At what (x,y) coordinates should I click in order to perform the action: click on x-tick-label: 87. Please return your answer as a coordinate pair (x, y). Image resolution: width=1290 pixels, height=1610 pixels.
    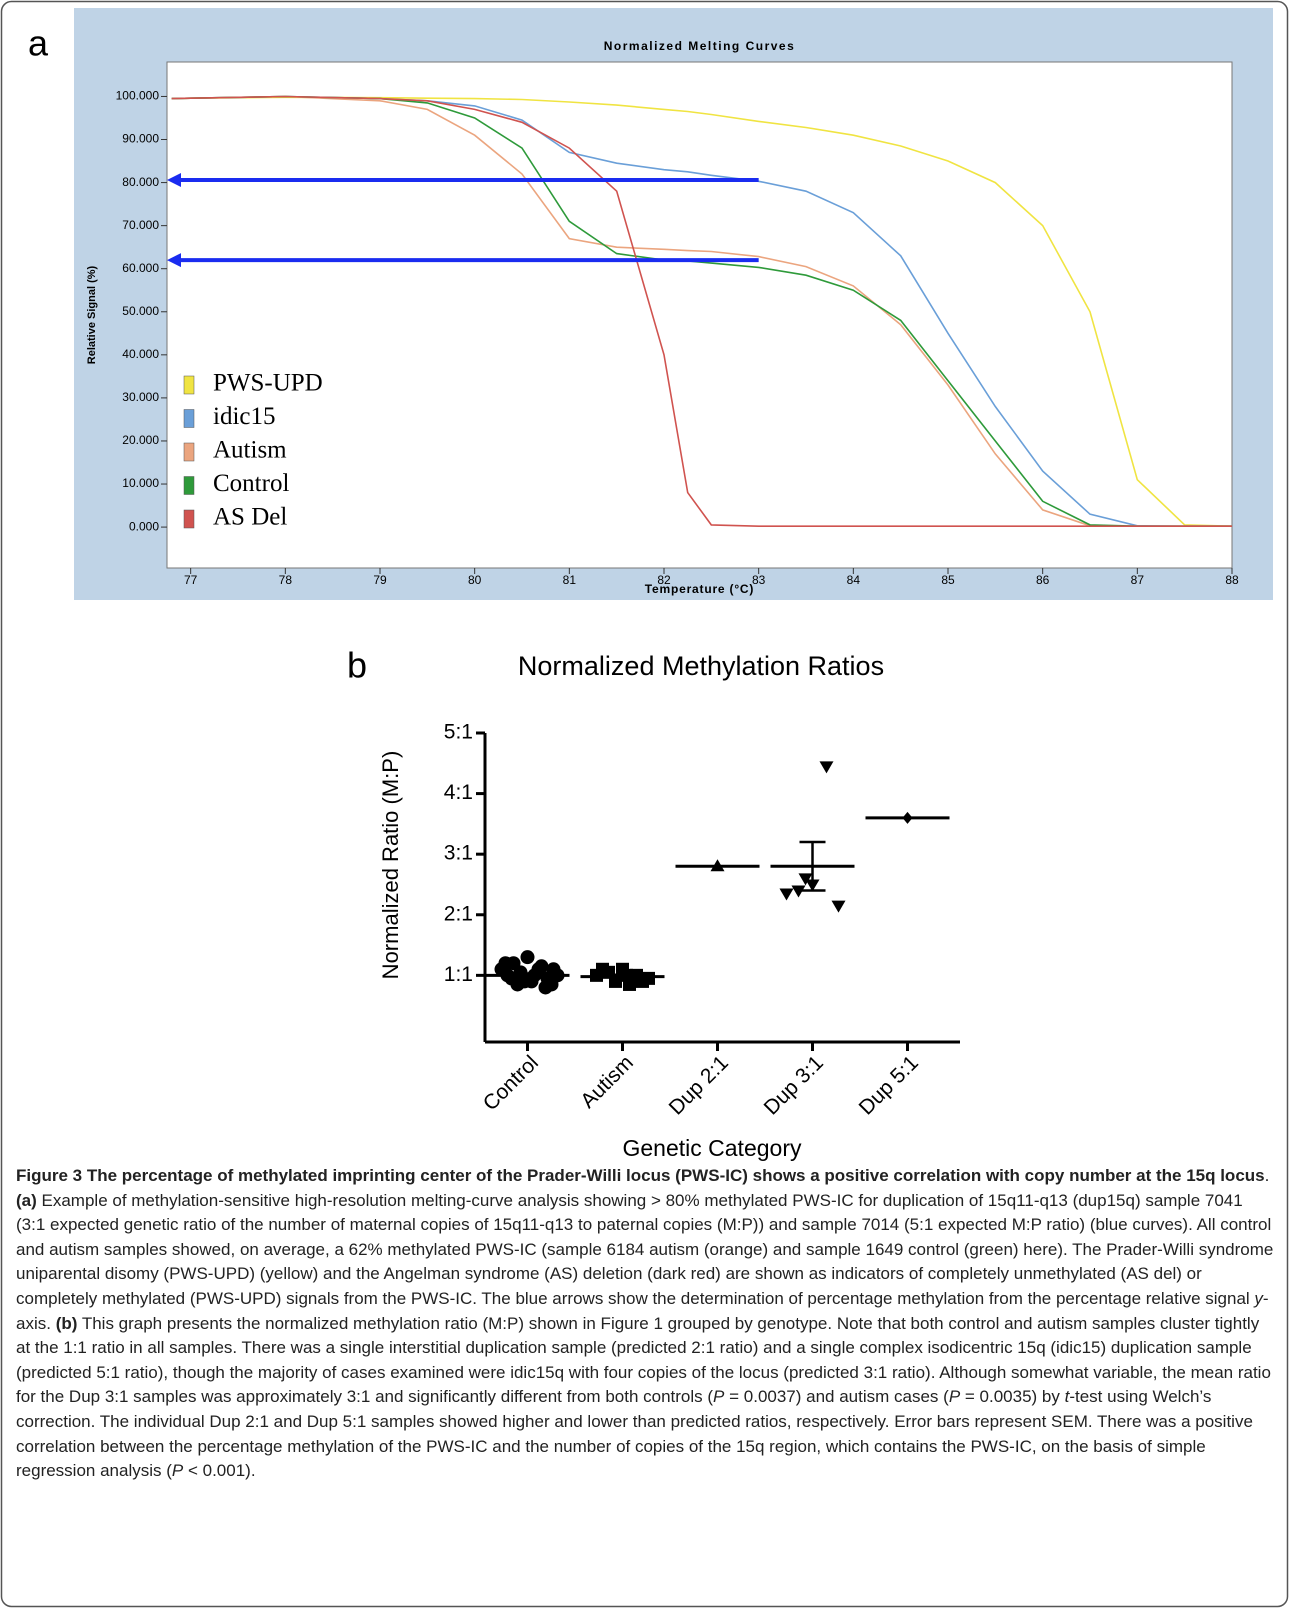
    Looking at the image, I should click on (1138, 580).